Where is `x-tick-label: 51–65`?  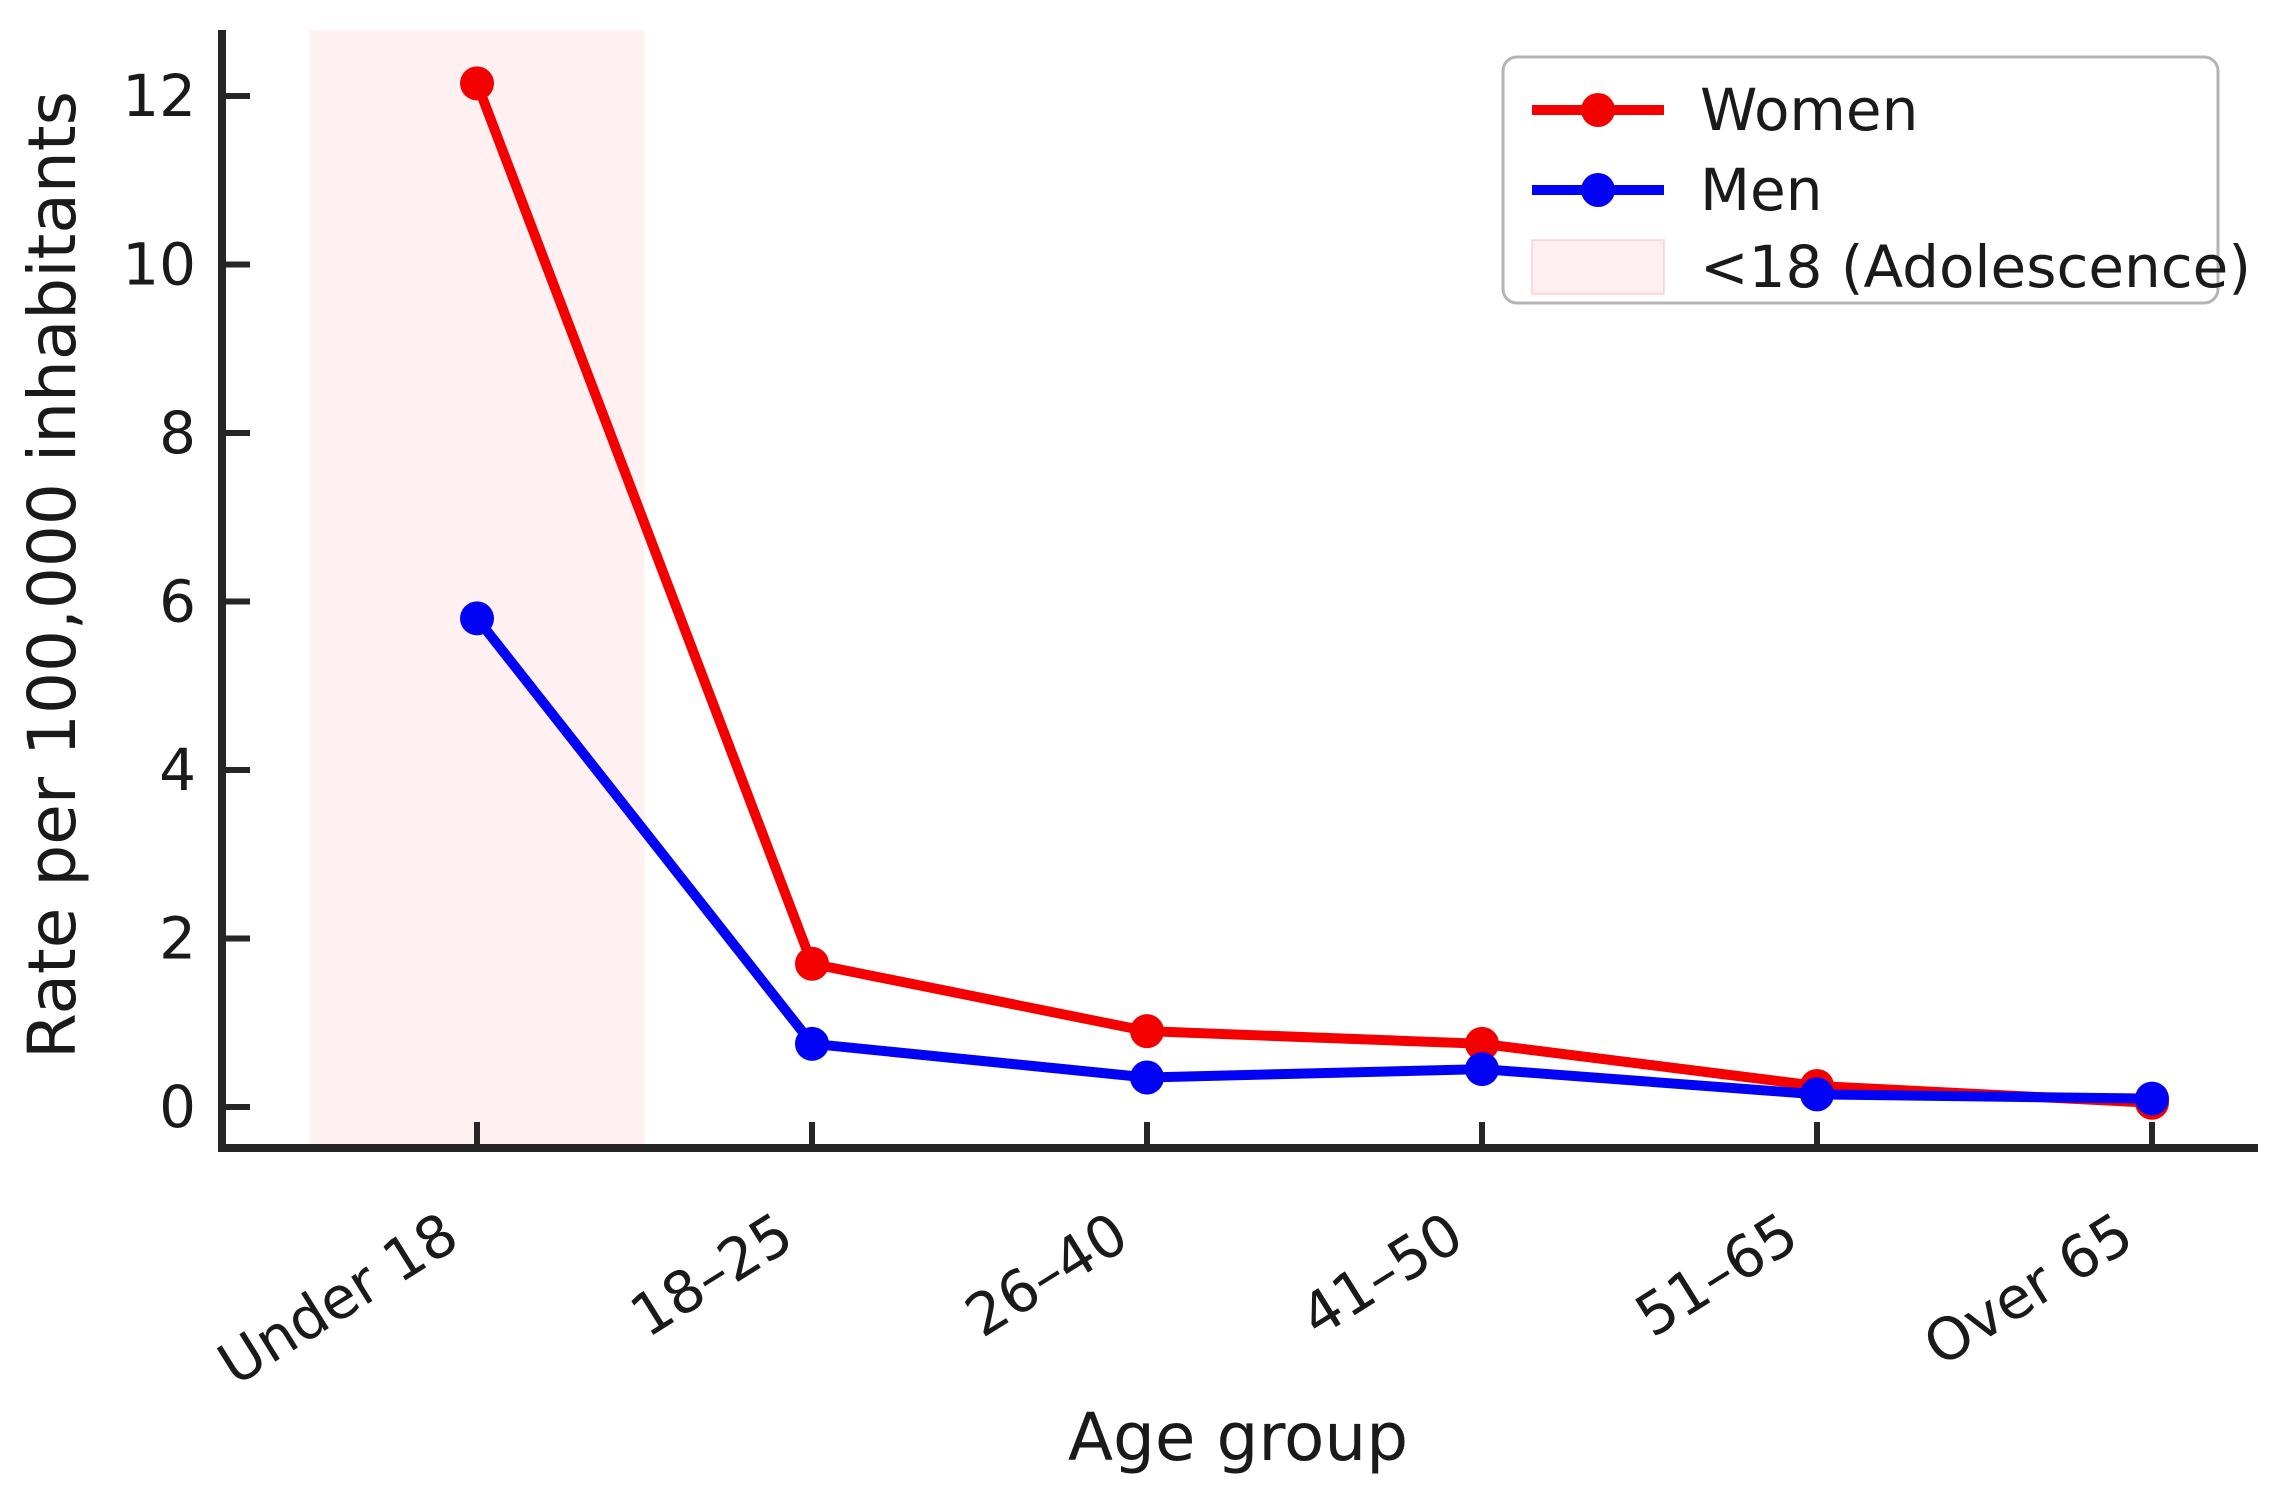 x-tick-label: 51–65 is located at coordinates (1717, 1274).